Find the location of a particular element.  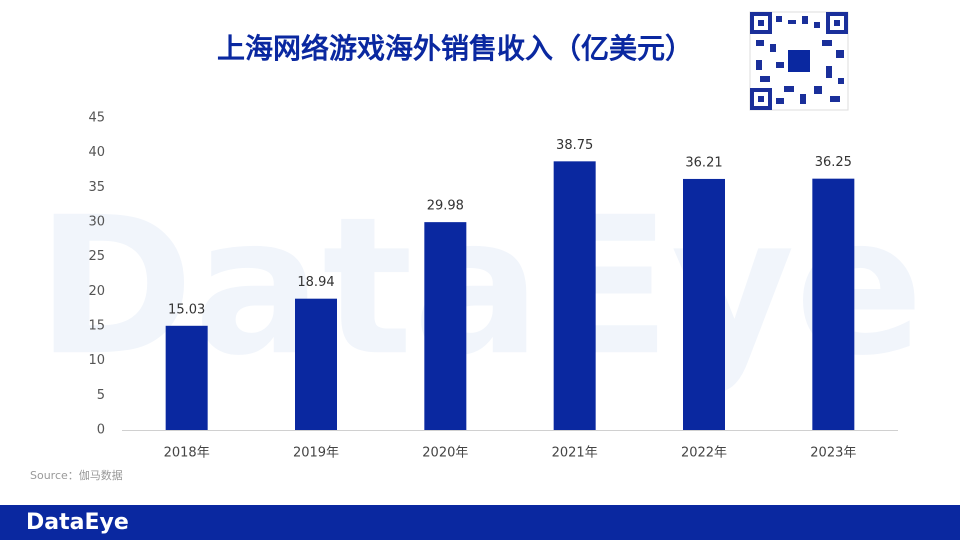

x-tick-label: 2019年 is located at coordinates (316, 453).